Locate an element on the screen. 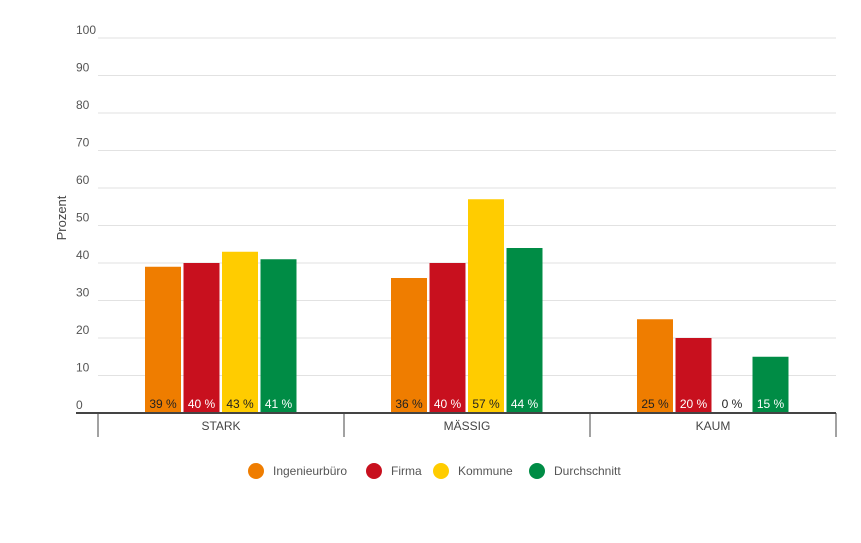 The height and width of the screenshot is (543, 861). y-tick-label: 80 is located at coordinates (83, 105).